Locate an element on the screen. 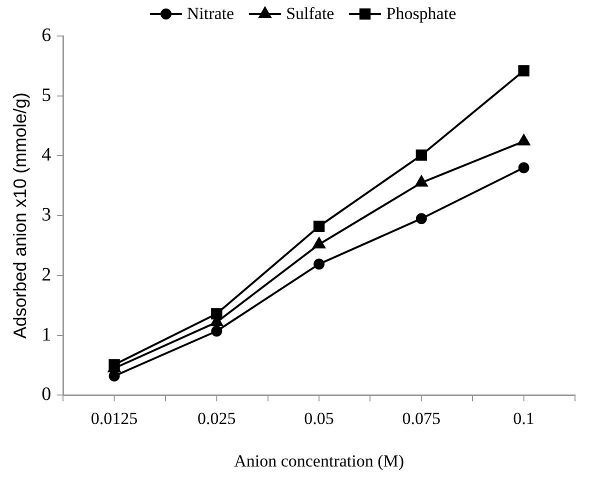 The image size is (605, 482). x-axis-title: Anion concentration (M) is located at coordinates (319, 460).